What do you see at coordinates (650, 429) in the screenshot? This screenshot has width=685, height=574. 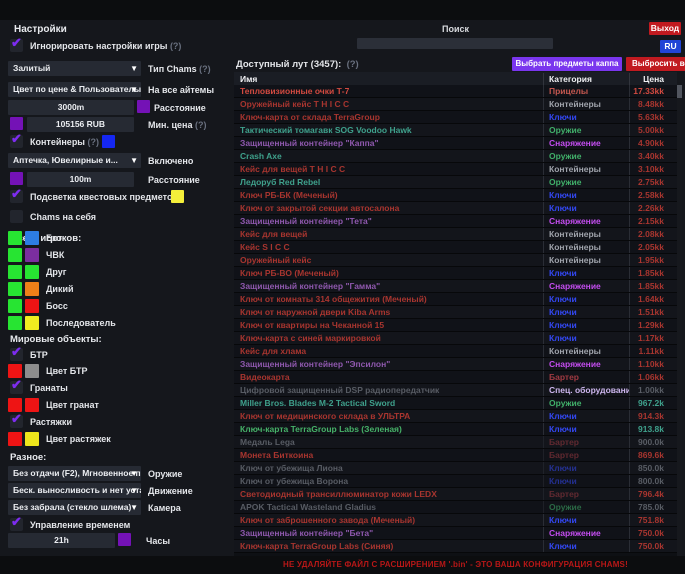 I see `item-price: 913.8k` at bounding box center [650, 429].